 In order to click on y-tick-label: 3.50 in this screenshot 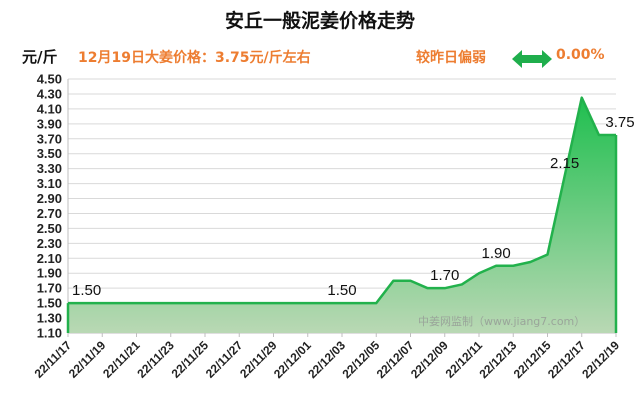, I will do `click(49, 153)`.